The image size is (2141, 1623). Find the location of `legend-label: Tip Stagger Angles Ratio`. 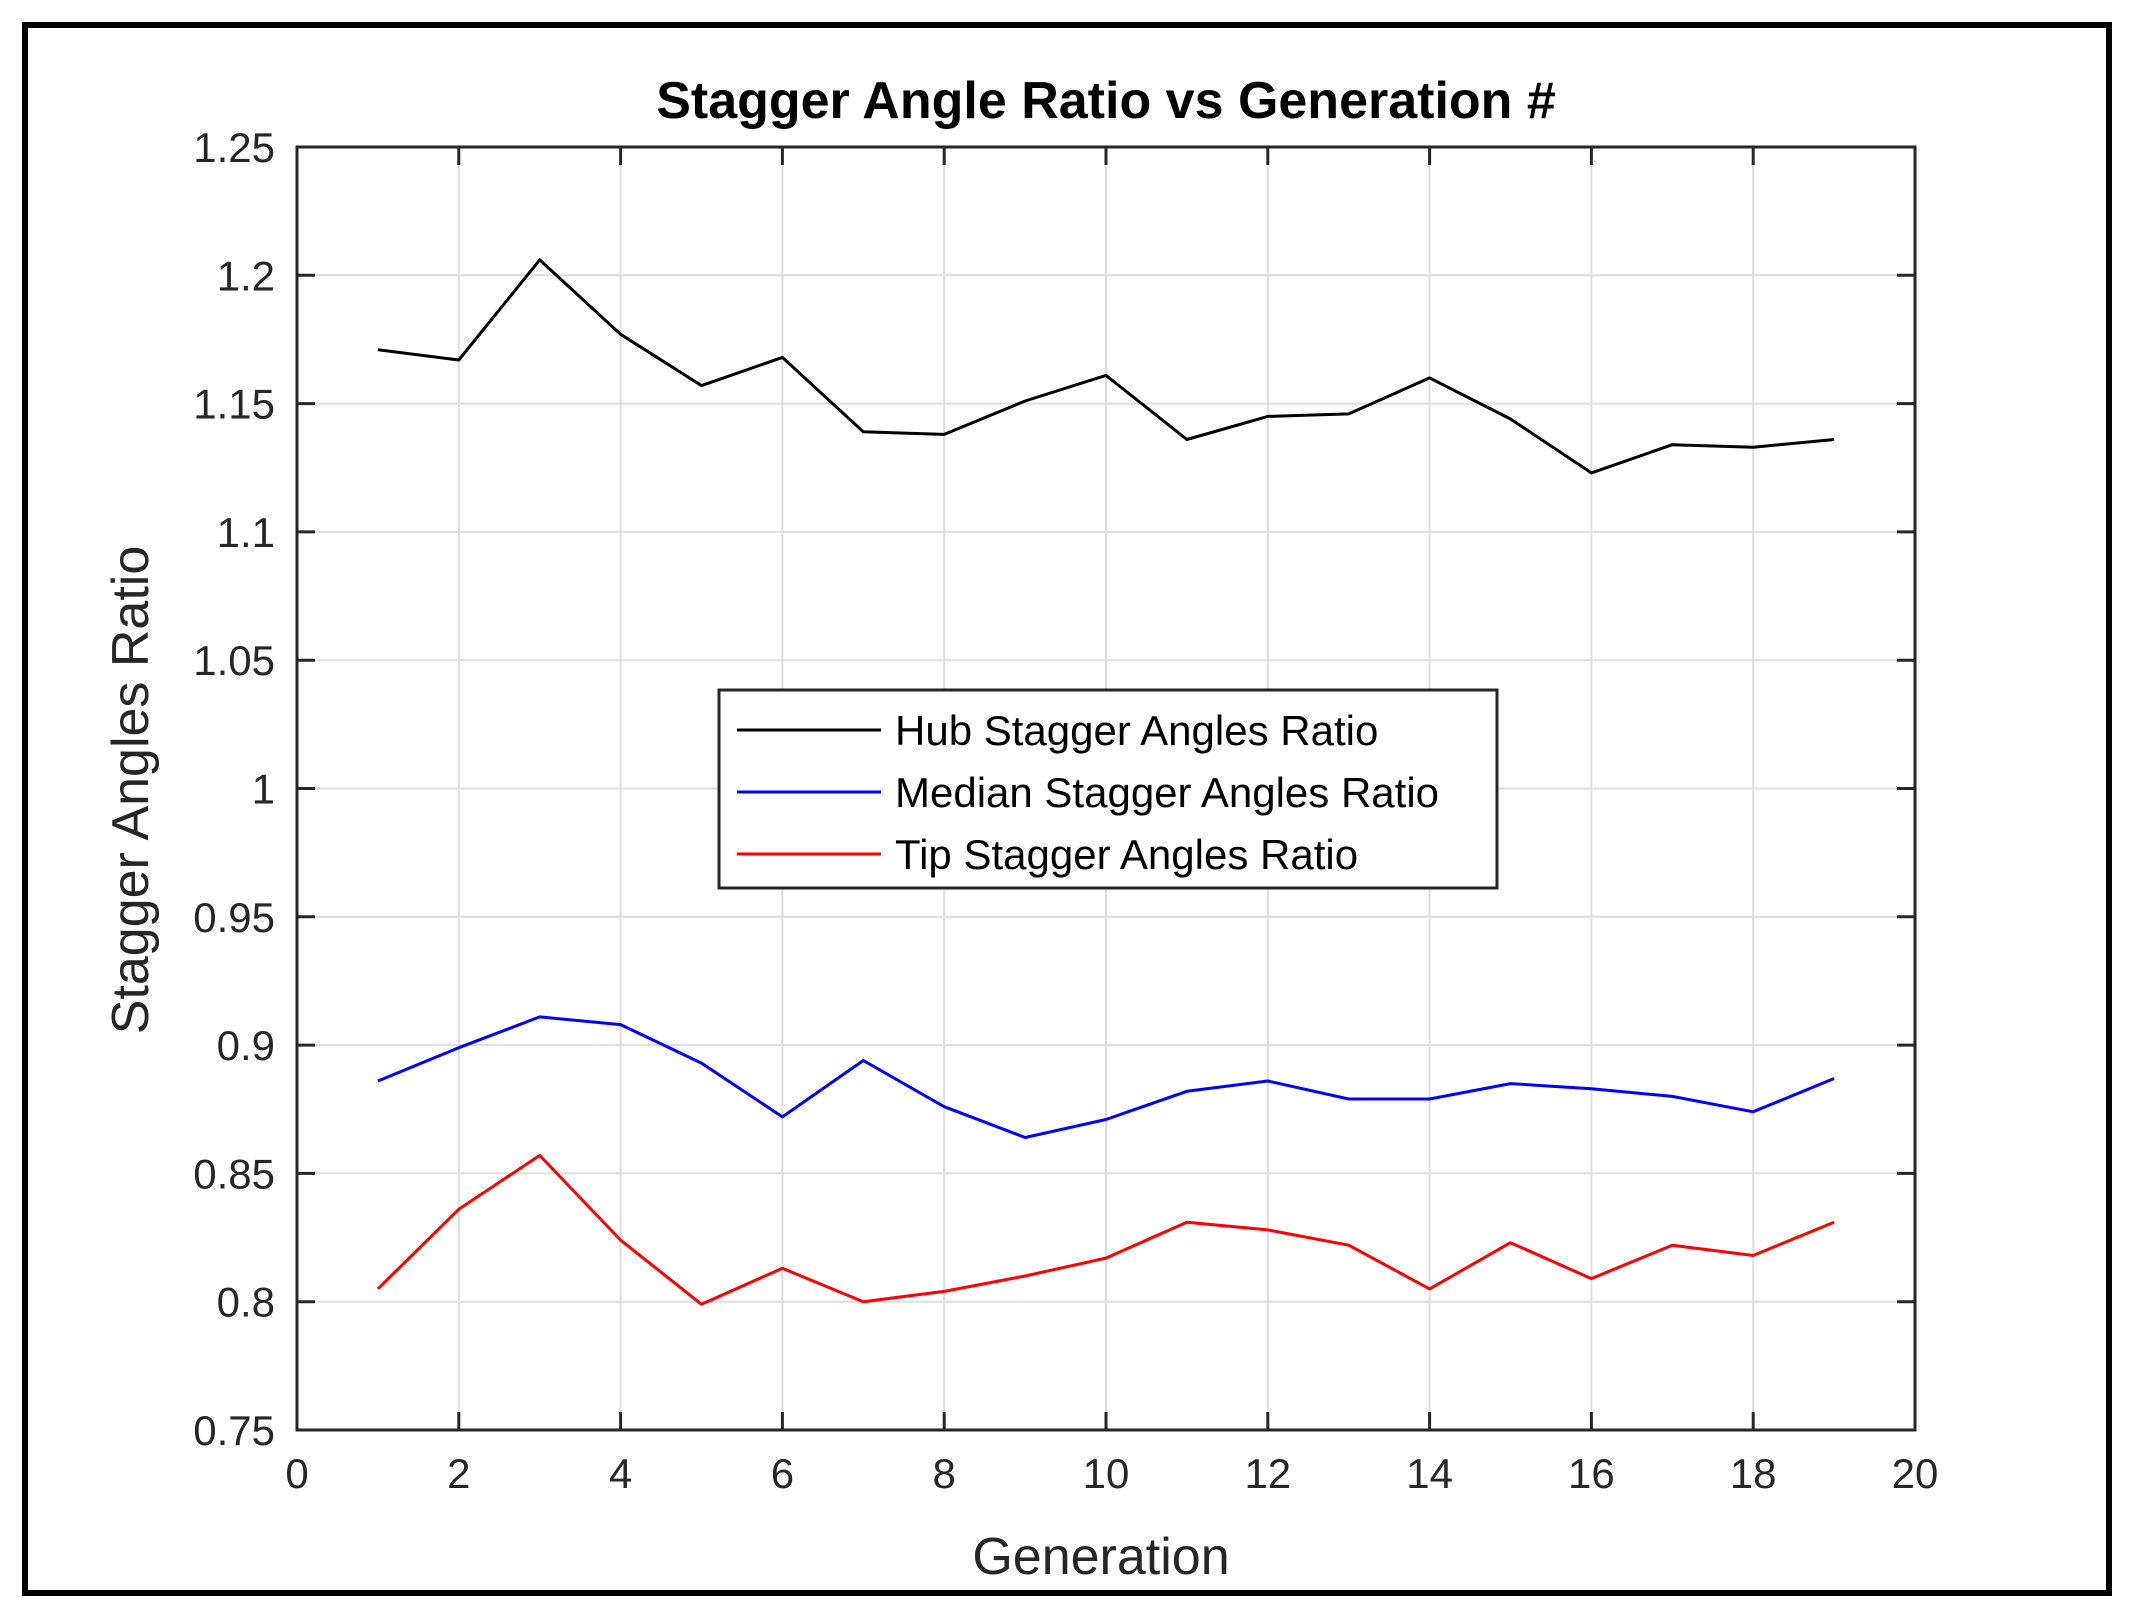

legend-label: Tip Stagger Angles Ratio is located at coordinates (1126, 854).